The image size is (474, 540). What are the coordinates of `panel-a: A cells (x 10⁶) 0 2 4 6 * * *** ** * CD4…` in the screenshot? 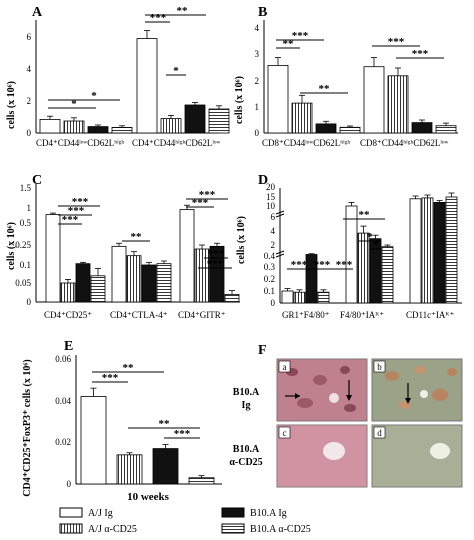 It's located at (118, 76).